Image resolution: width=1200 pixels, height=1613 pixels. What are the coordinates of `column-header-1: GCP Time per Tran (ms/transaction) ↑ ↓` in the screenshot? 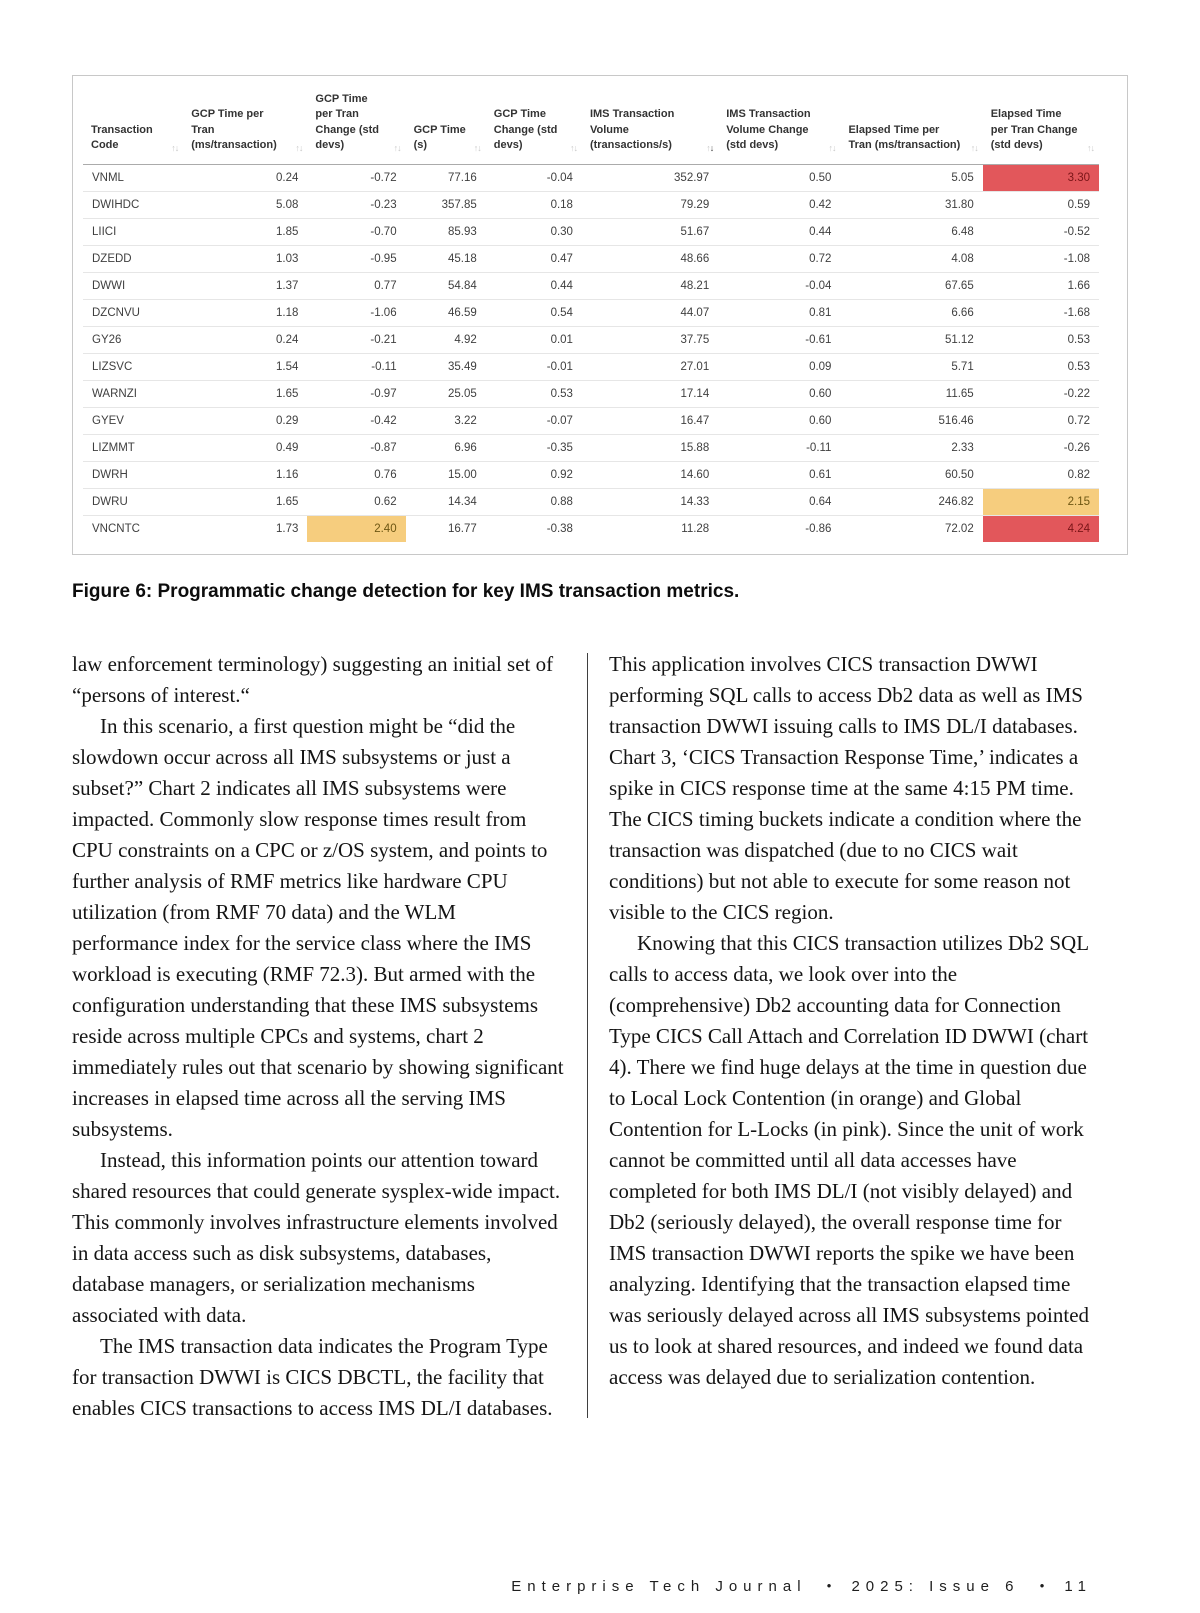 It's located at (245, 124).